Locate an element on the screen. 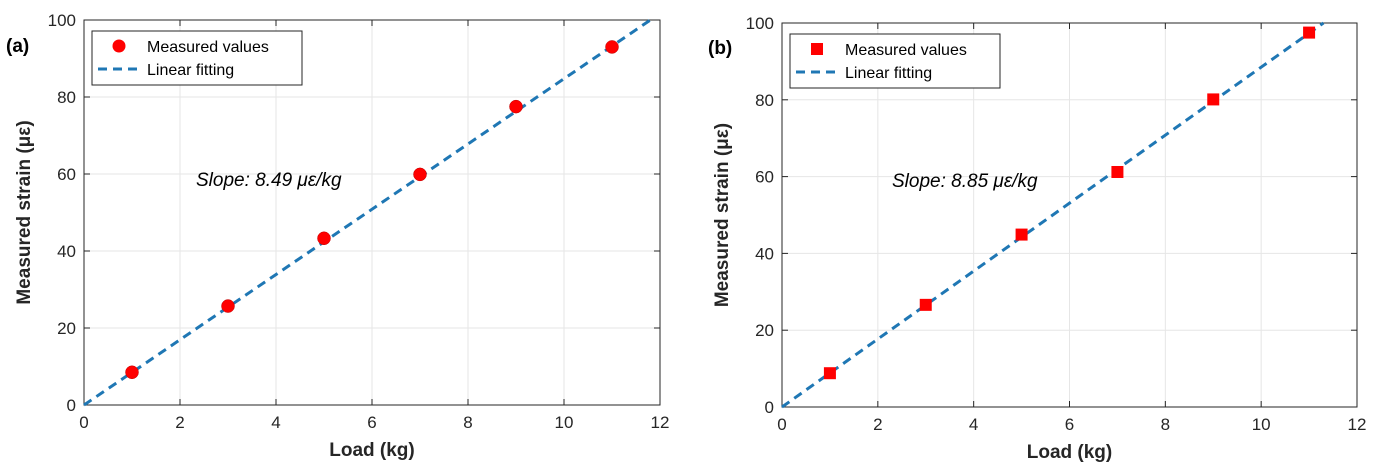 The image size is (1375, 466). slope-annotation: Slope: 8.49 με/kg is located at coordinates (269, 180).